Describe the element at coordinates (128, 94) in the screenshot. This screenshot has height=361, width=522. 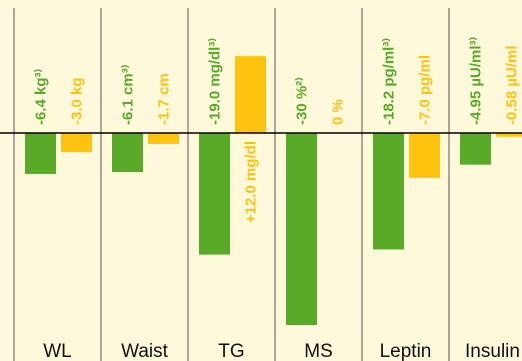
I see `value-label: -6.1 cm³⁾` at that location.